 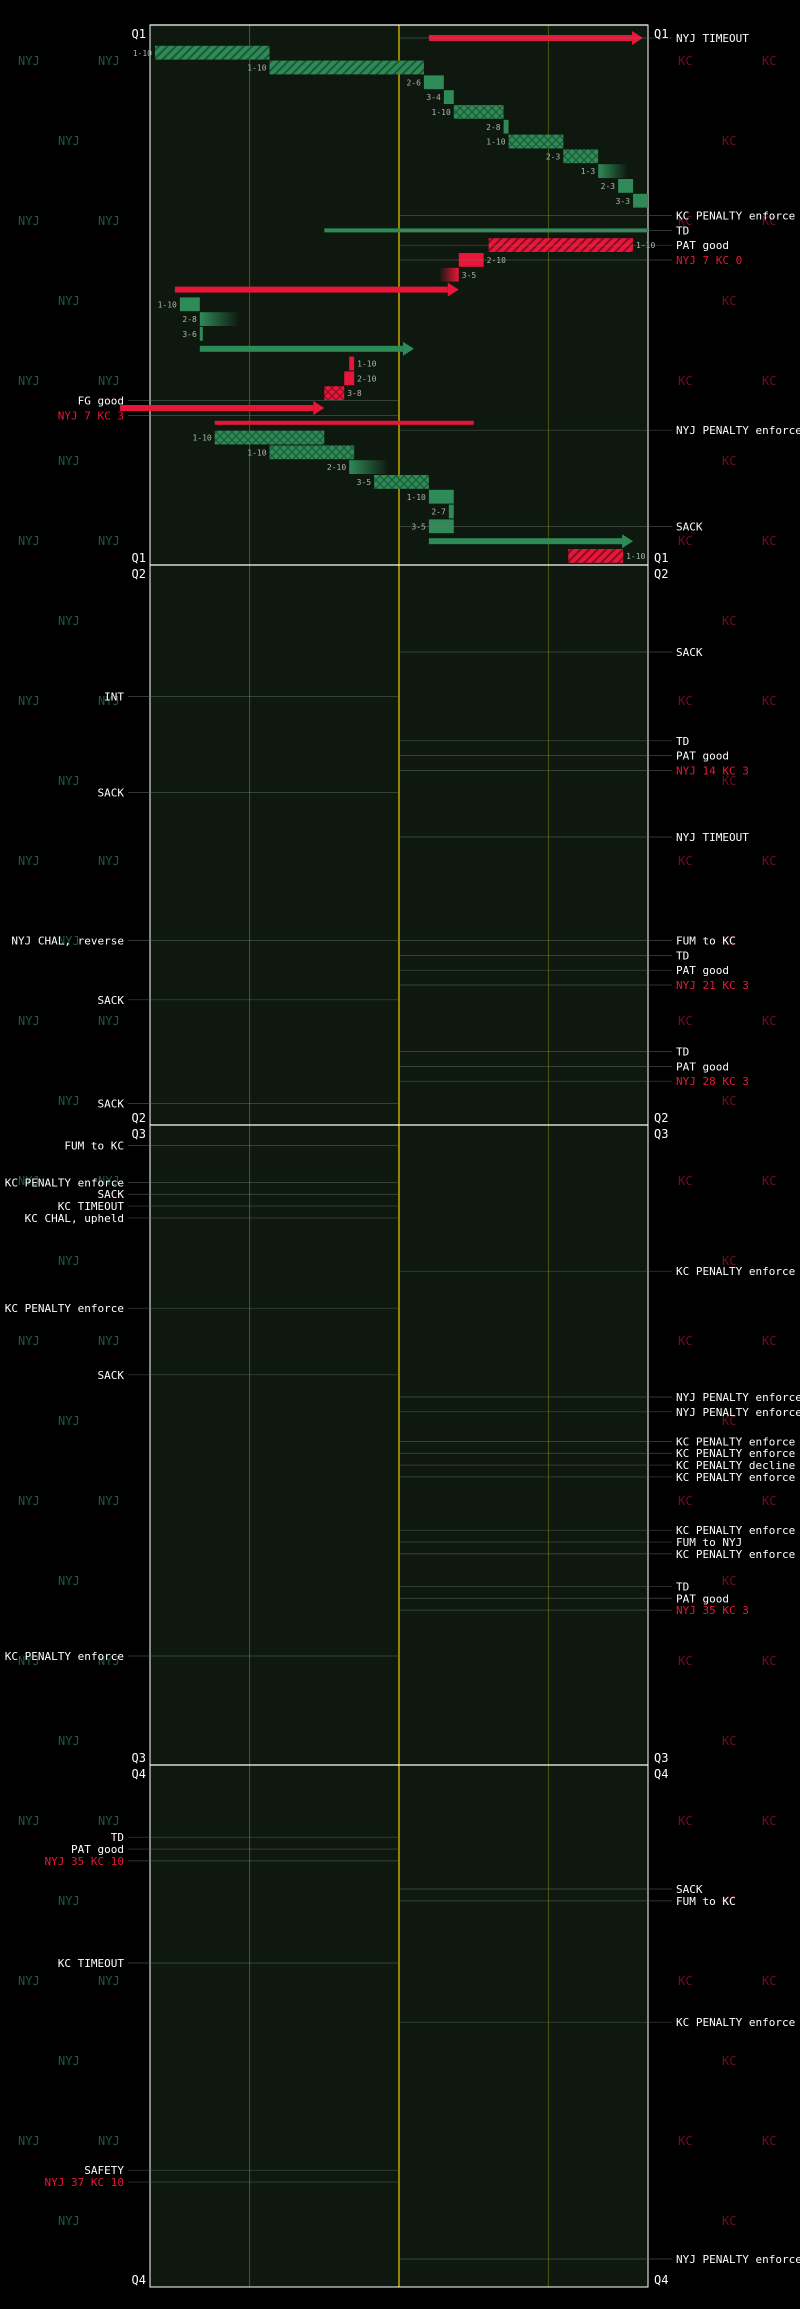 What do you see at coordinates (91, 1963) in the screenshot?
I see `annotation-left: KC TIMEOUT` at bounding box center [91, 1963].